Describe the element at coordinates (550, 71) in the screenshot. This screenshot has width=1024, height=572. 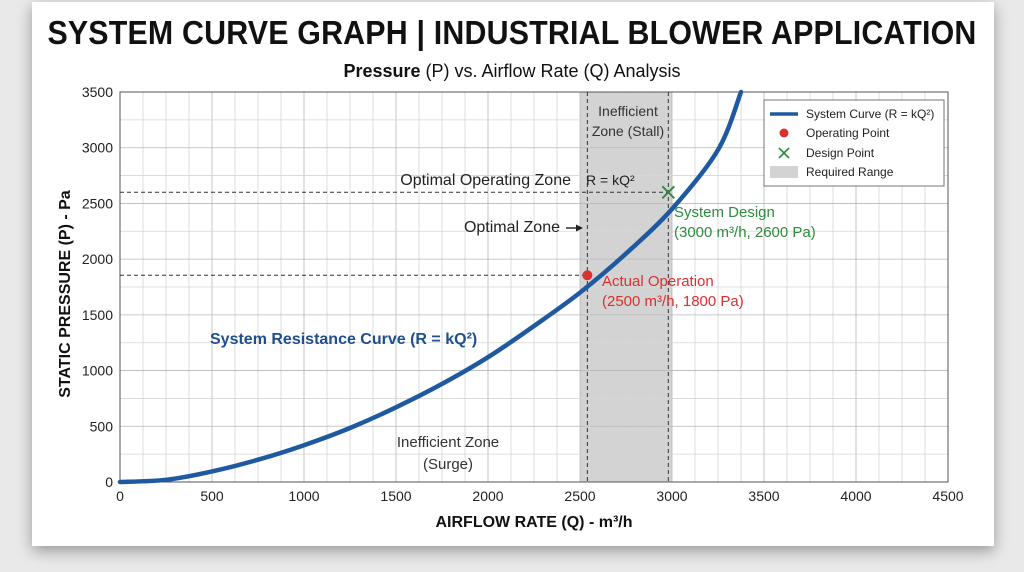
I see `subtitle-rest: (P) vs. Airflow Rate (Q) Analysis` at that location.